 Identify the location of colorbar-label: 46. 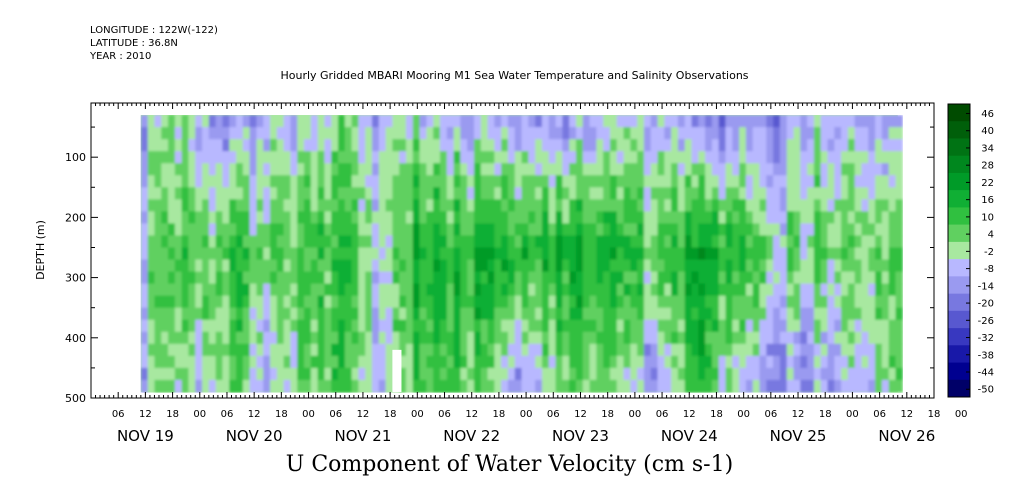
(987, 114).